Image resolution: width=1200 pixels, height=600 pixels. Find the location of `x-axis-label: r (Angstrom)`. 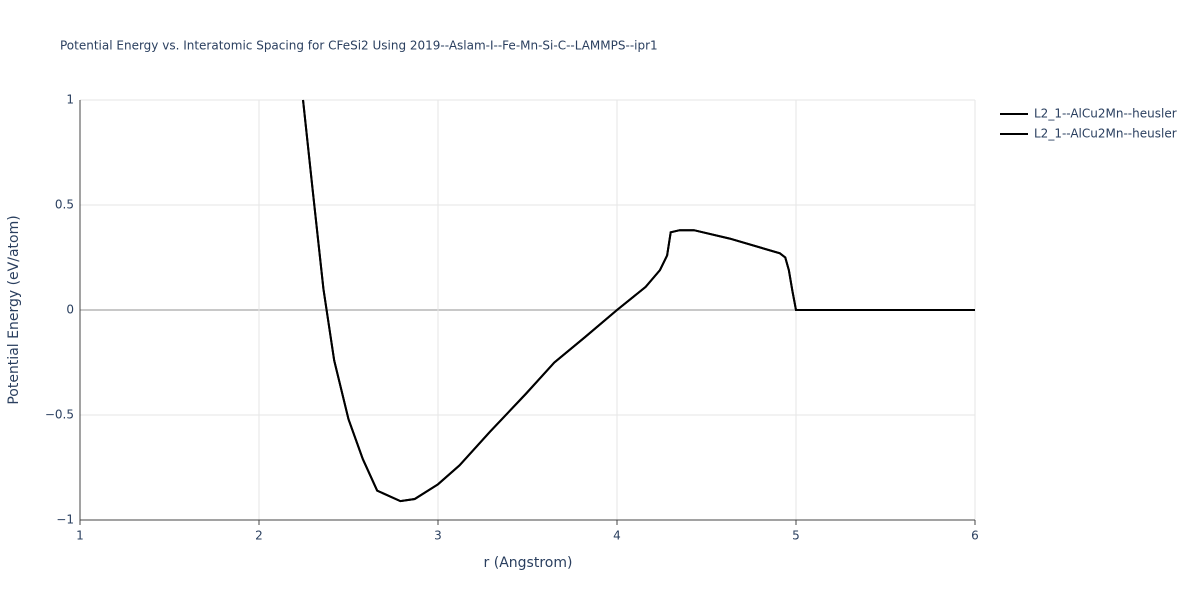

x-axis-label: r (Angstrom) is located at coordinates (528, 563).